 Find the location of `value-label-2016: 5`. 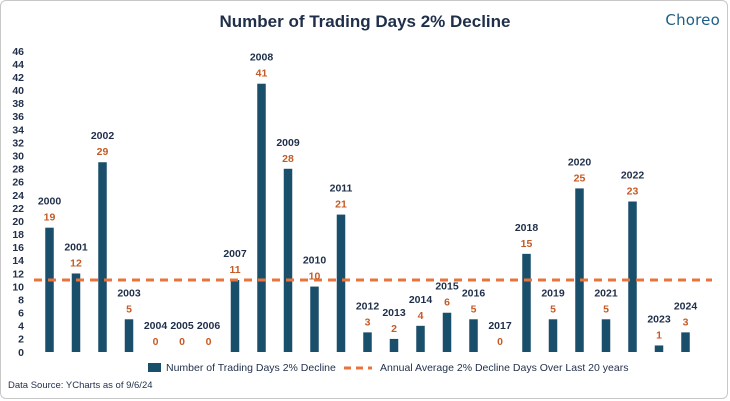

value-label-2016: 5 is located at coordinates (474, 309).